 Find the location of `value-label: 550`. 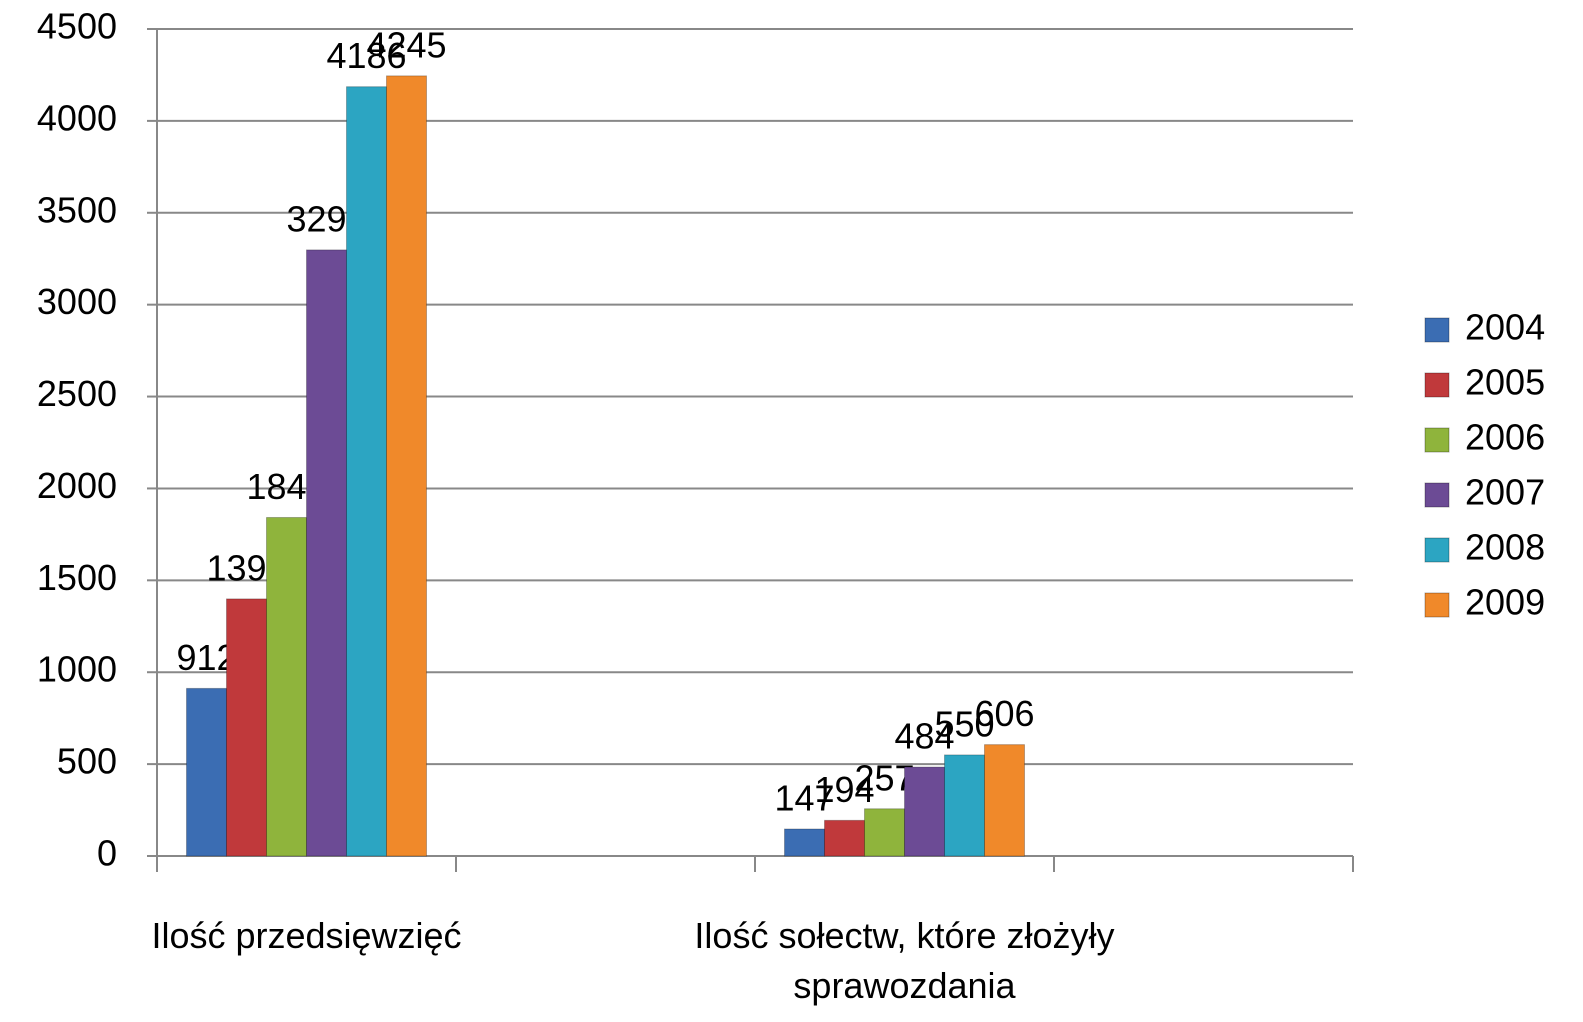

value-label: 550 is located at coordinates (964, 723).